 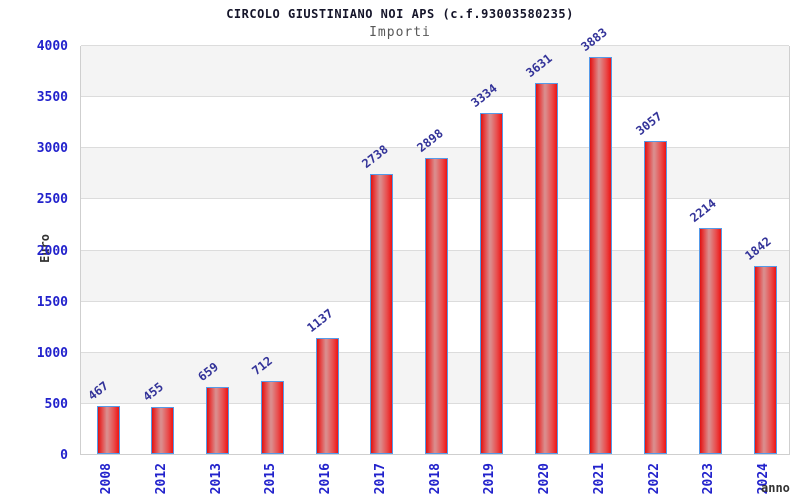 What do you see at coordinates (544, 479) in the screenshot?
I see `x-tick-label: 2020` at bounding box center [544, 479].